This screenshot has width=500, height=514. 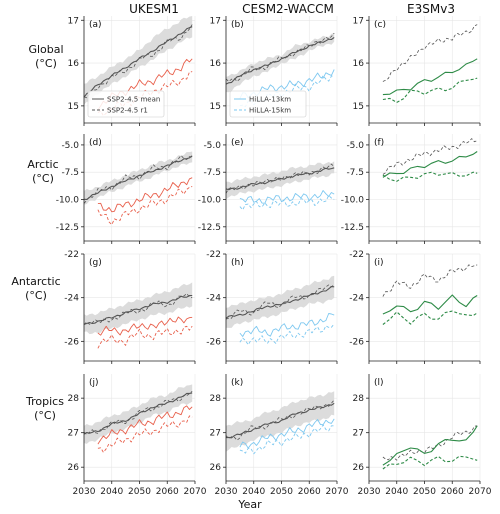 I want to click on row-label-arctic: Arctic, so click(x=42, y=164).